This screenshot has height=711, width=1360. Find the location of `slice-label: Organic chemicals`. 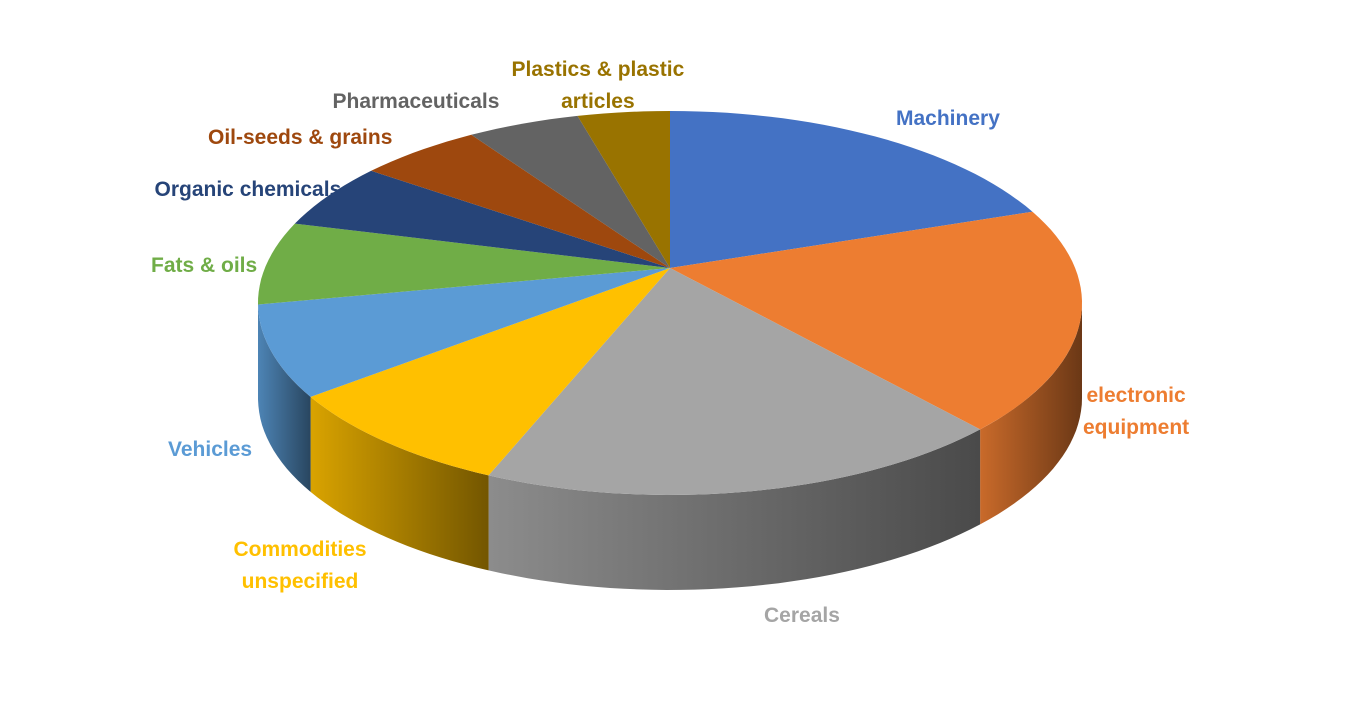

slice-label: Organic chemicals is located at coordinates (248, 190).